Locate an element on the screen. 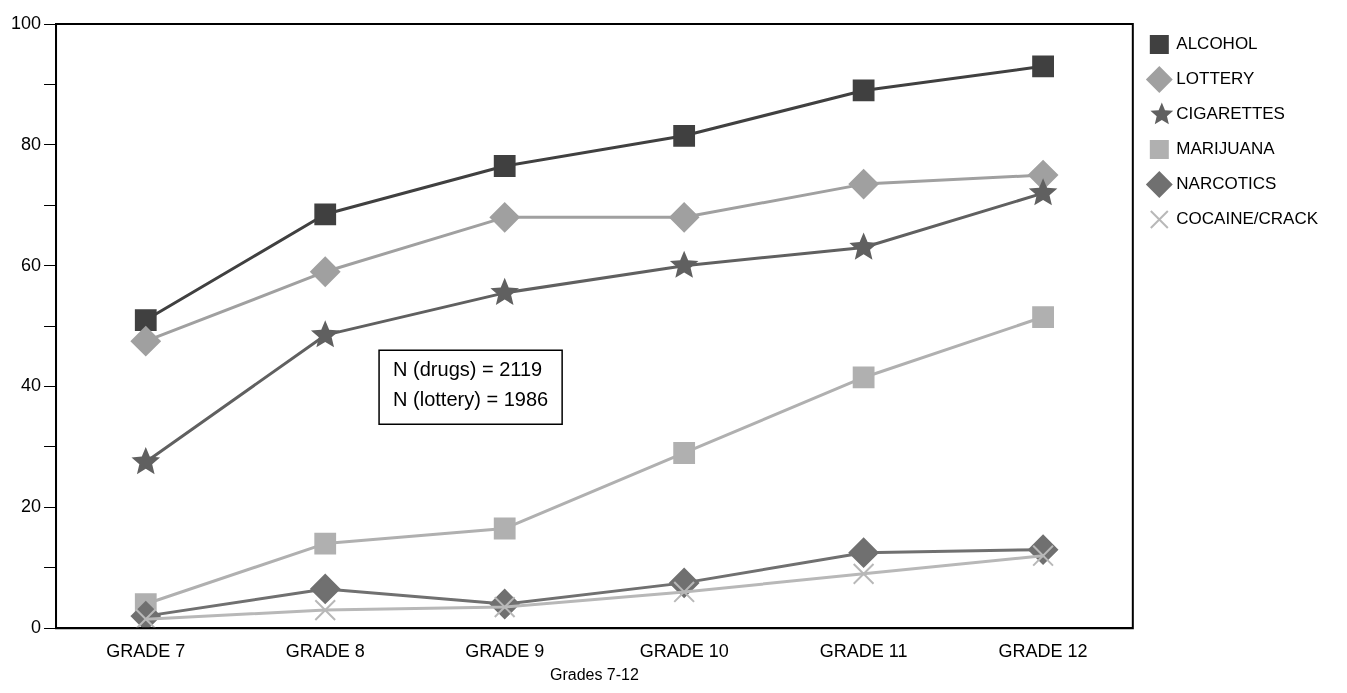 This screenshot has width=1347, height=693. y-tick-label: 20 is located at coordinates (31, 506).